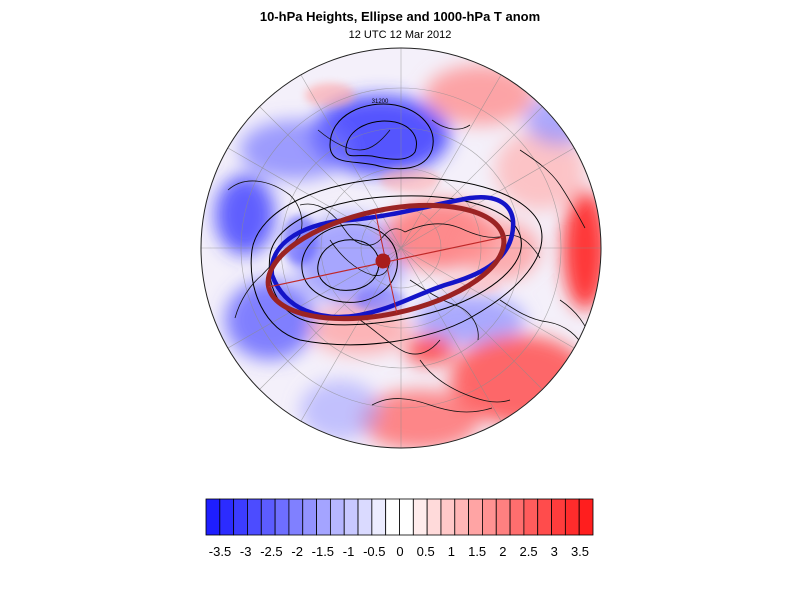 Image resolution: width=800 pixels, height=600 pixels. What do you see at coordinates (220, 551) in the screenshot?
I see `colorbar-tick-label: -3.5` at bounding box center [220, 551].